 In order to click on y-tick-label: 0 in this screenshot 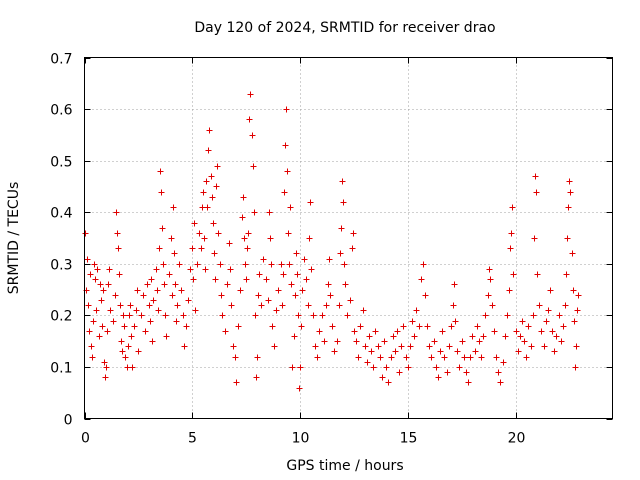, I will do `click(68, 421)`.